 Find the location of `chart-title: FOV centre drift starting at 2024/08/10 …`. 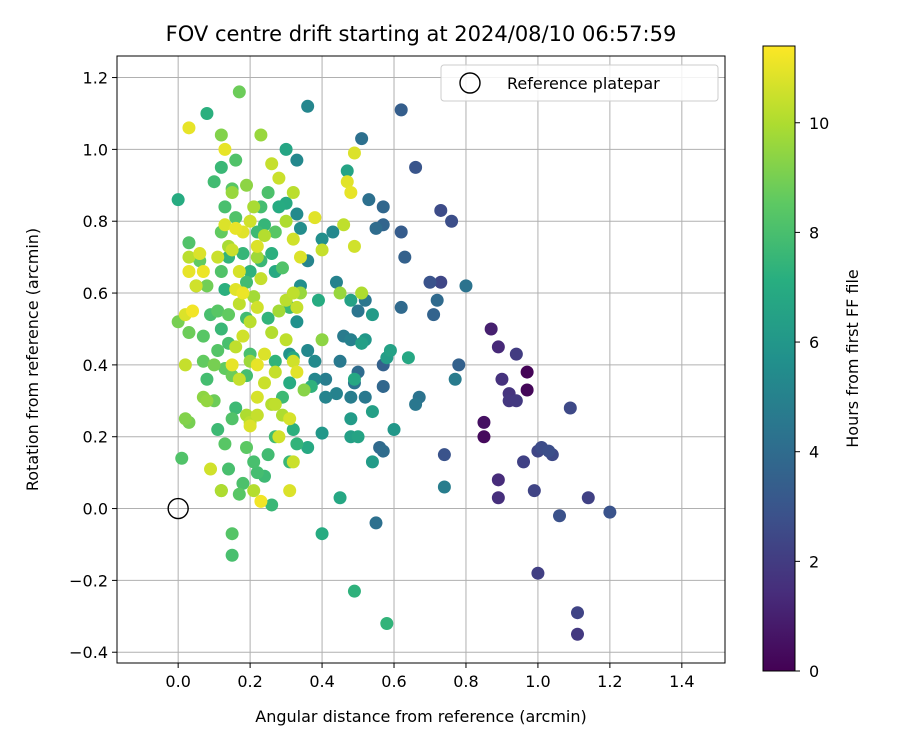

chart-title: FOV centre drift starting at 2024/08/10 … is located at coordinates (421, 34).